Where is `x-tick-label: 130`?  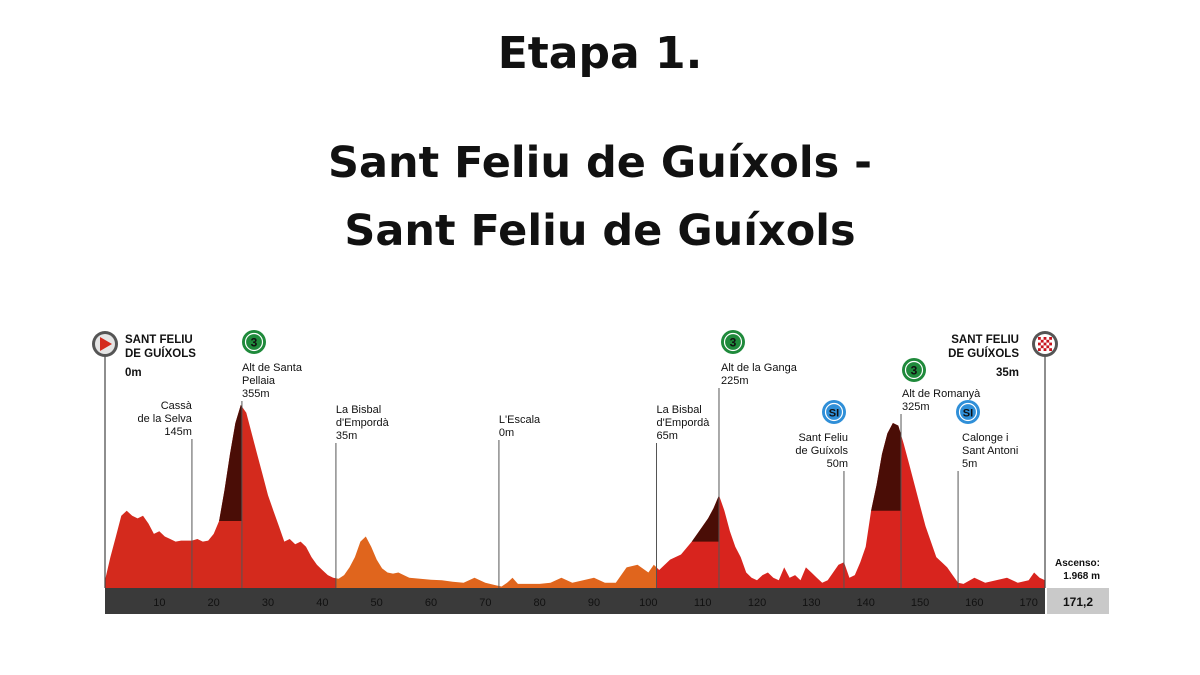
x-tick-label: 130 is located at coordinates (811, 603).